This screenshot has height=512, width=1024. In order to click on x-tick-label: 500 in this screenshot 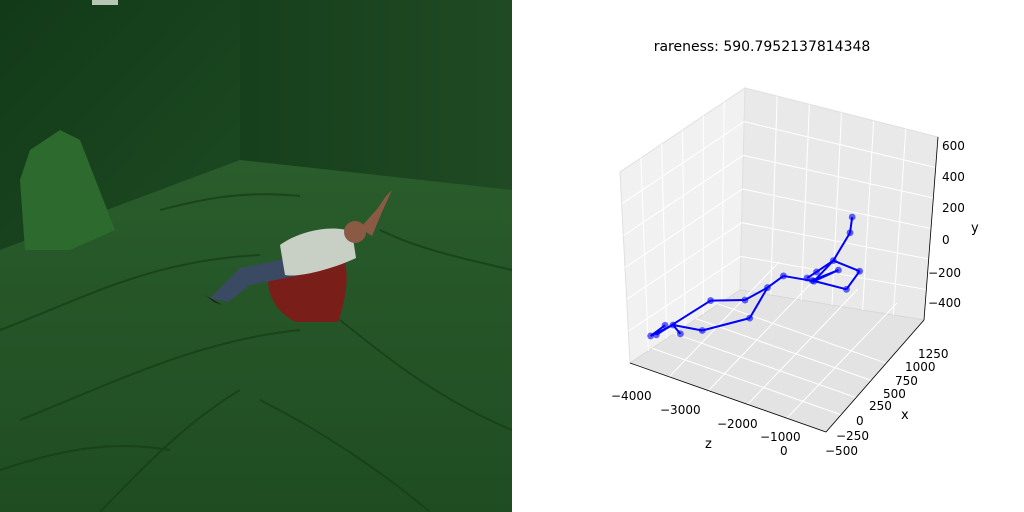, I will do `click(894, 394)`.